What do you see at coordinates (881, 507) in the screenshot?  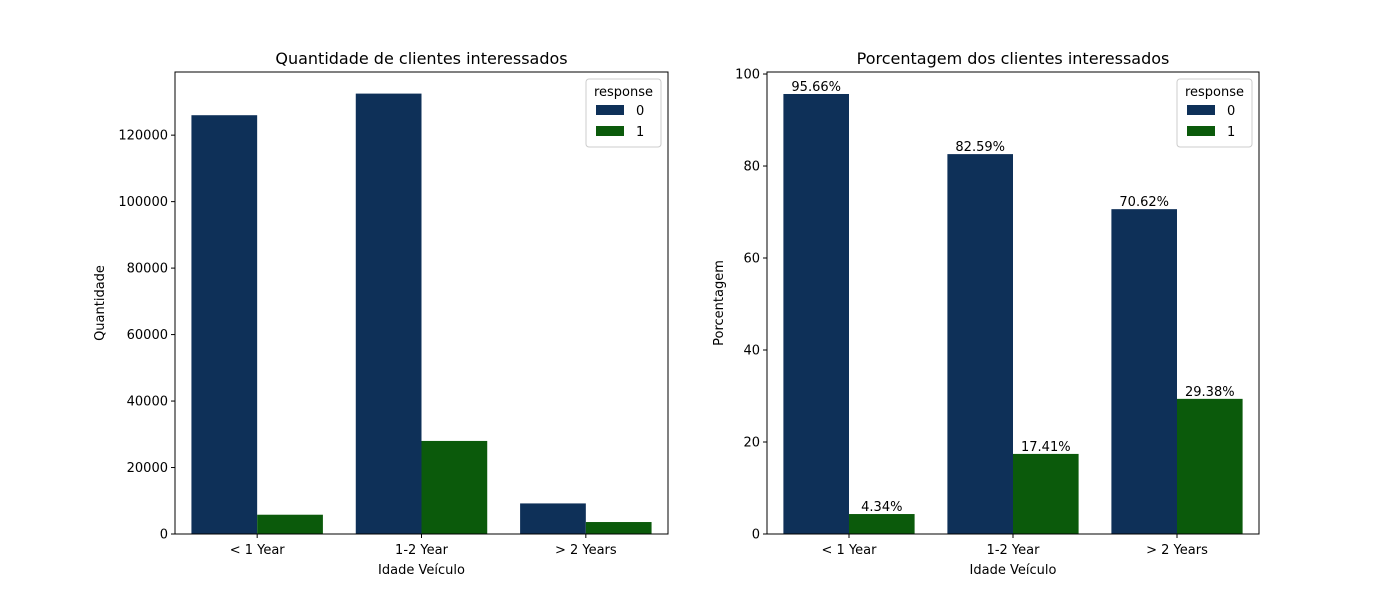 I see `data-label: 4.34%` at bounding box center [881, 507].